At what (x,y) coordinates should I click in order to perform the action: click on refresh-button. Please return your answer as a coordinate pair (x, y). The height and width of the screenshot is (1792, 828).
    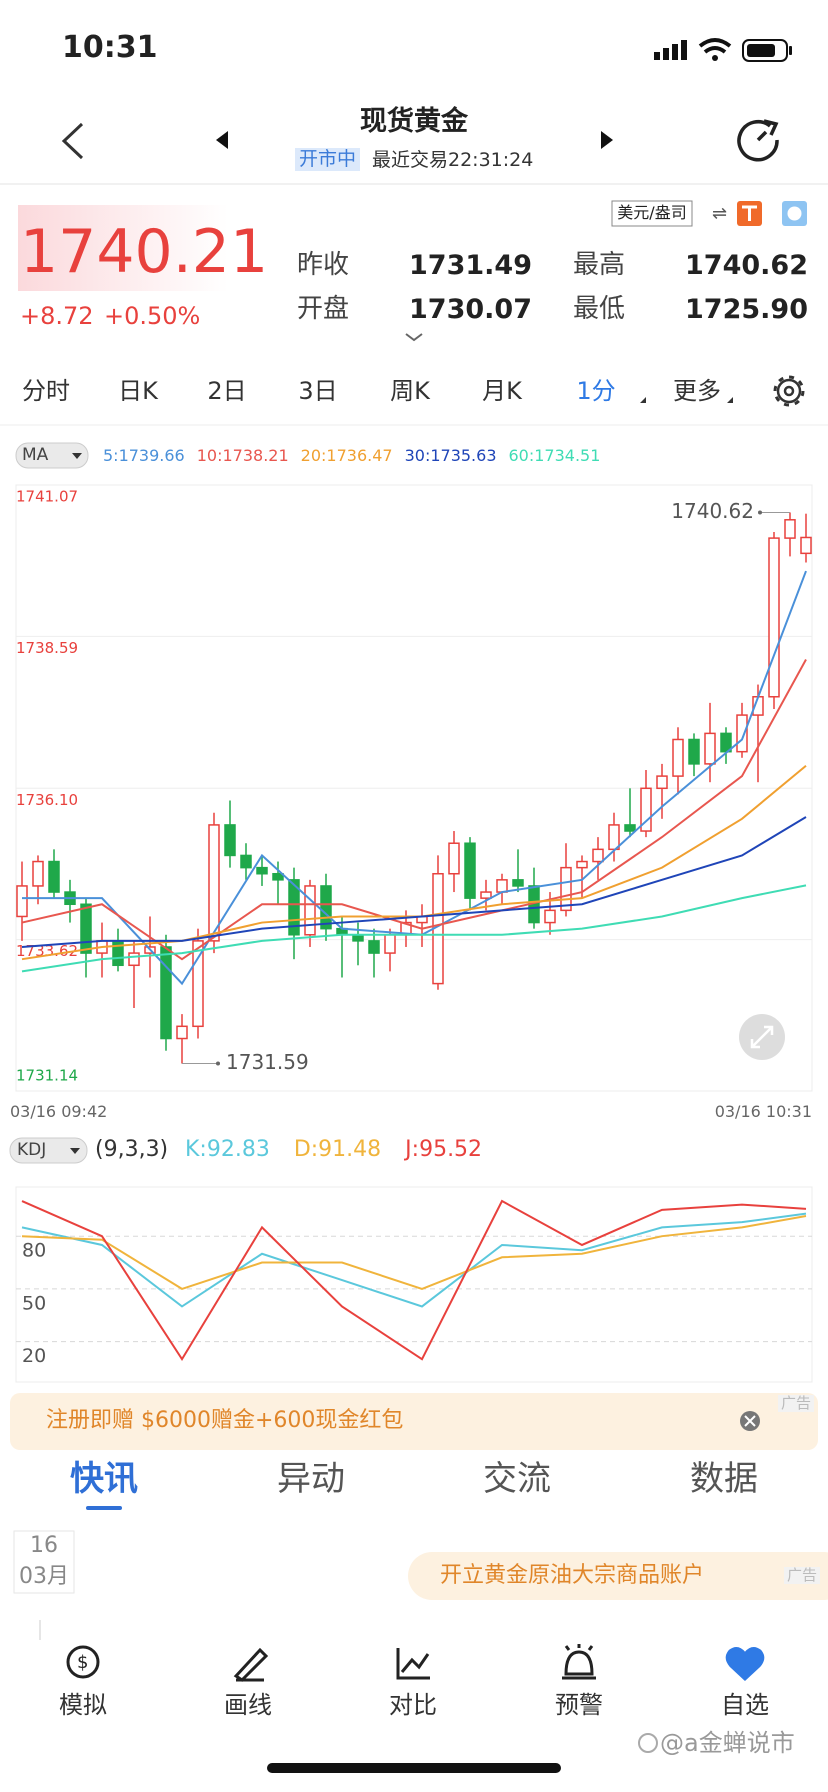
    Looking at the image, I should click on (758, 140).